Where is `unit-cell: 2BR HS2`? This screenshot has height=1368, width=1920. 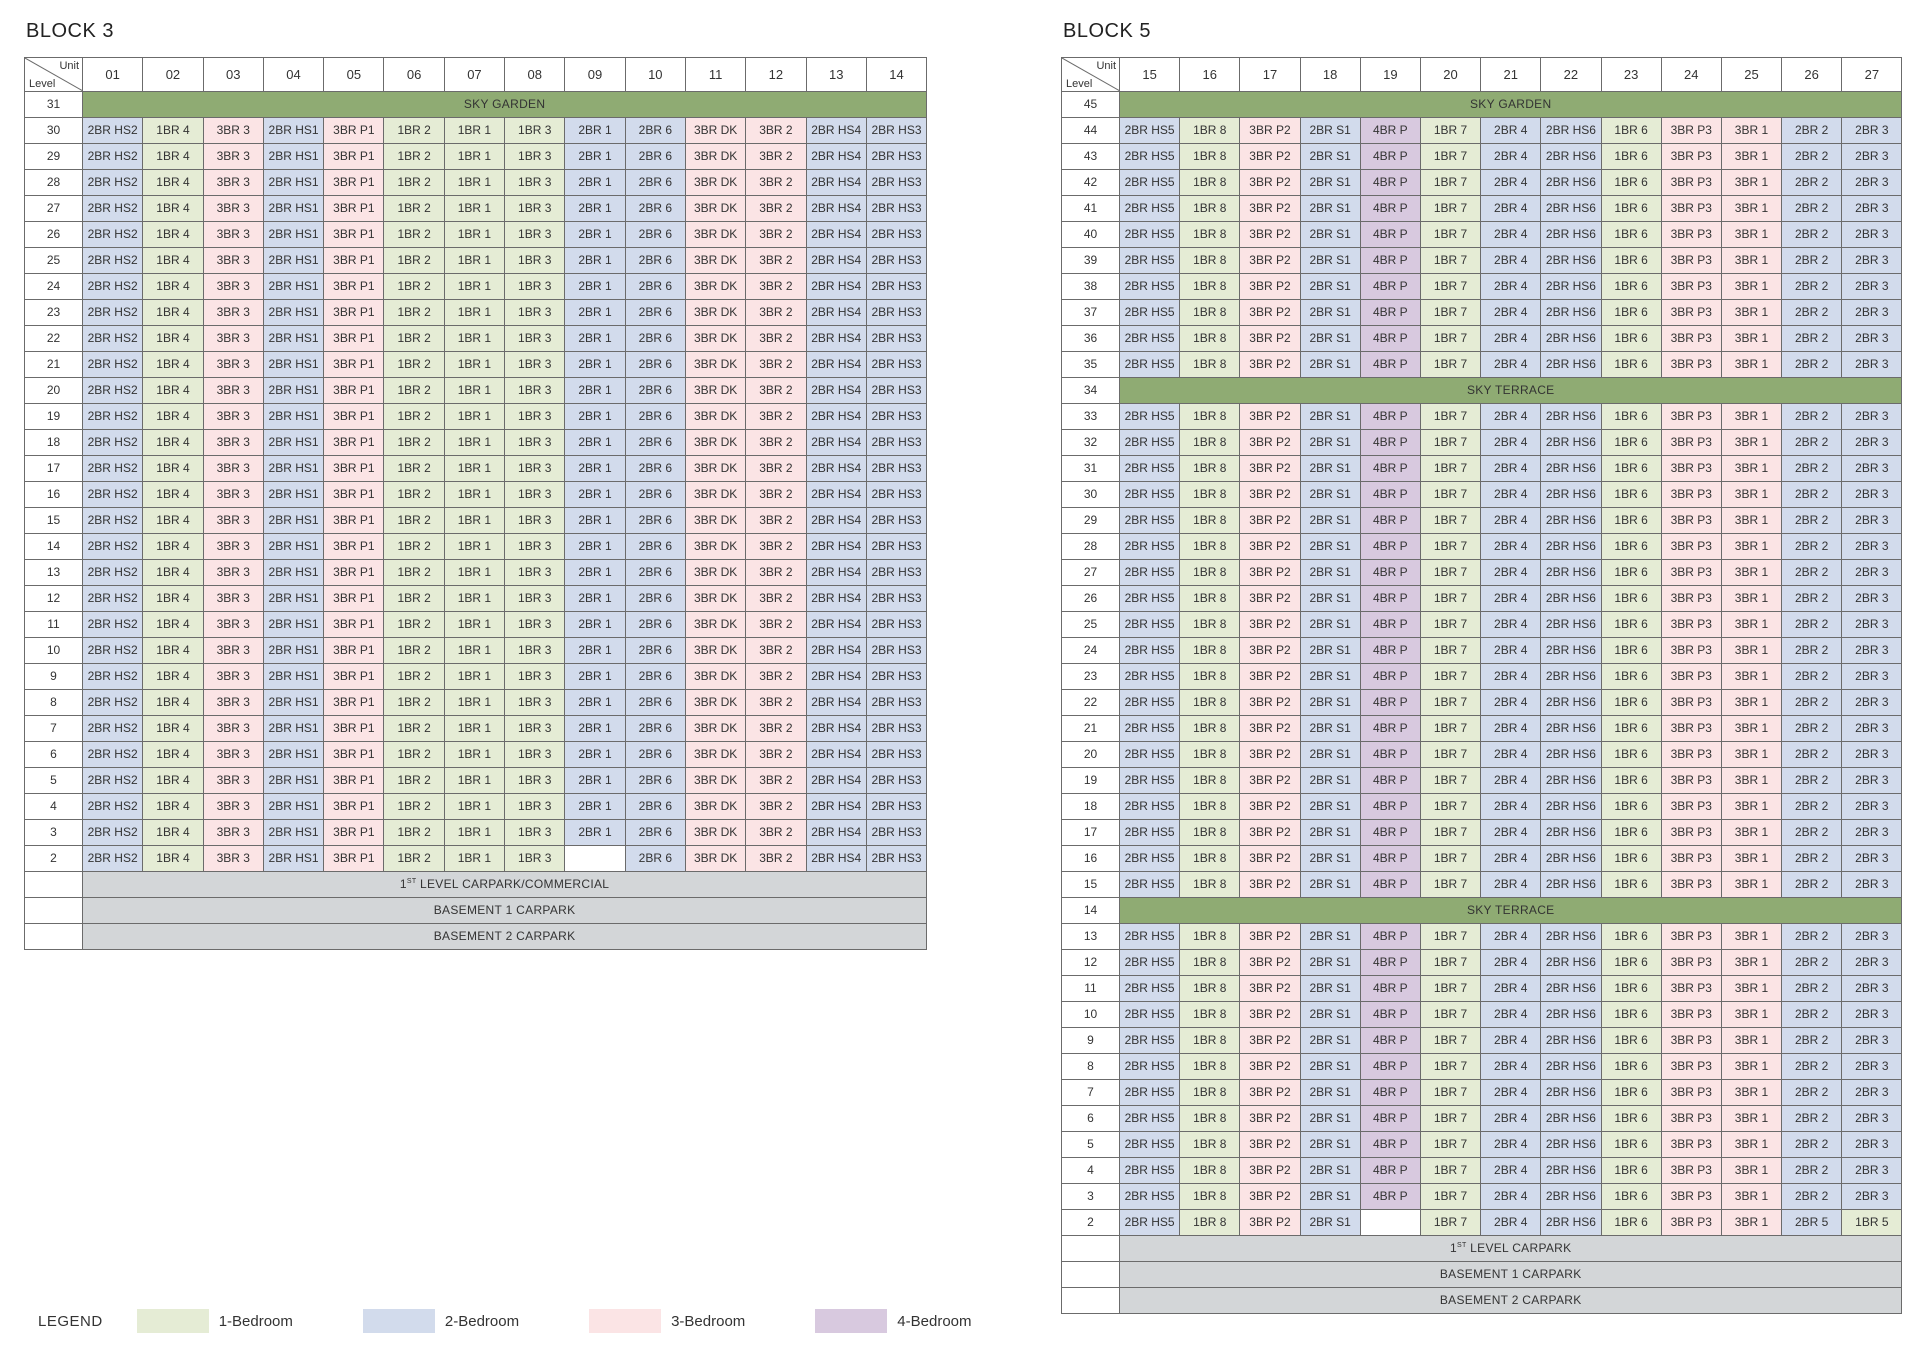 unit-cell: 2BR HS2 is located at coordinates (112, 780).